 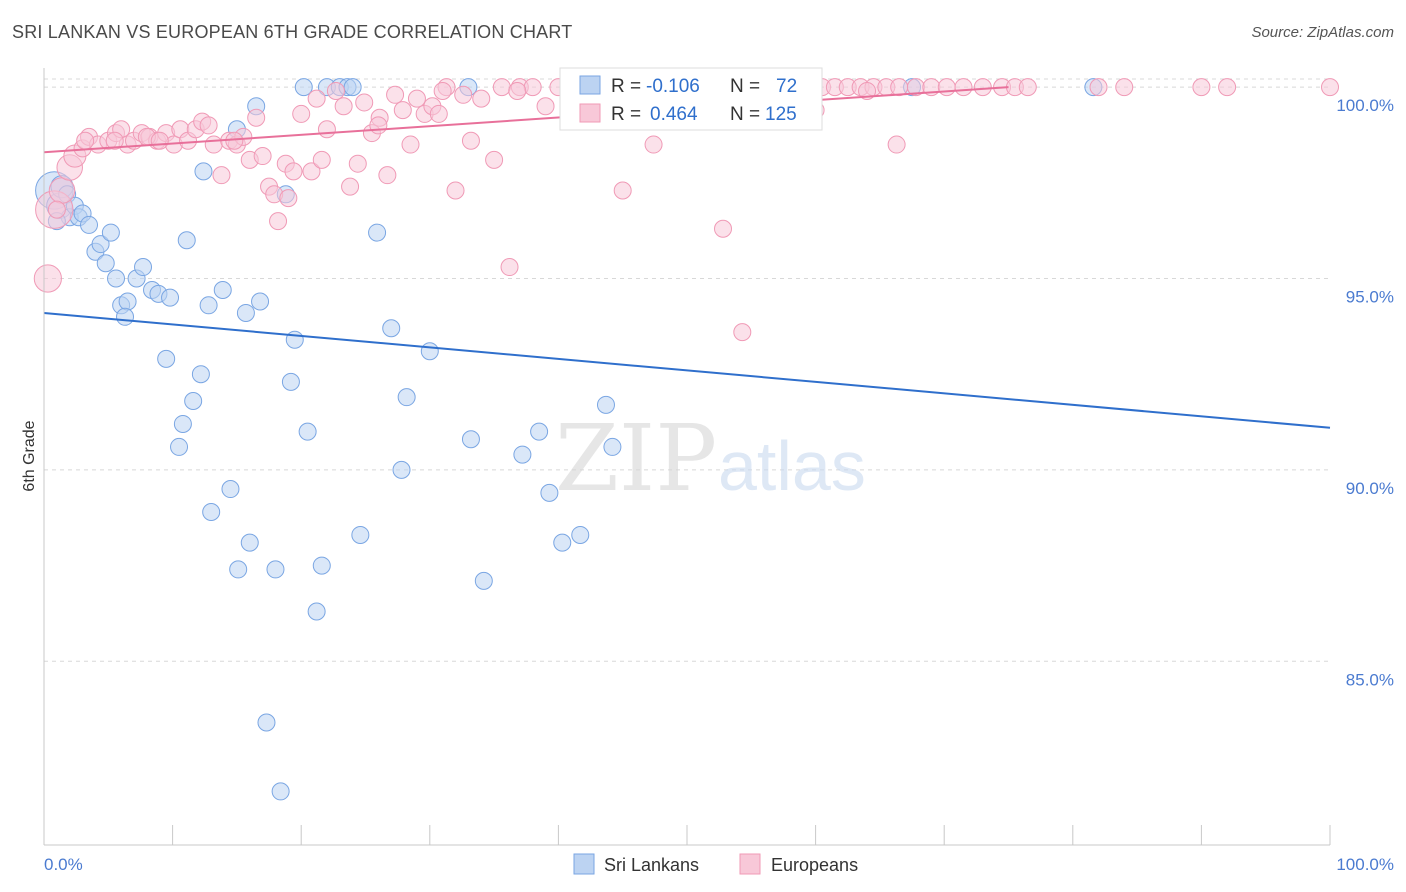 I want to click on legend-r-value-1: 0.464, so click(x=674, y=114).